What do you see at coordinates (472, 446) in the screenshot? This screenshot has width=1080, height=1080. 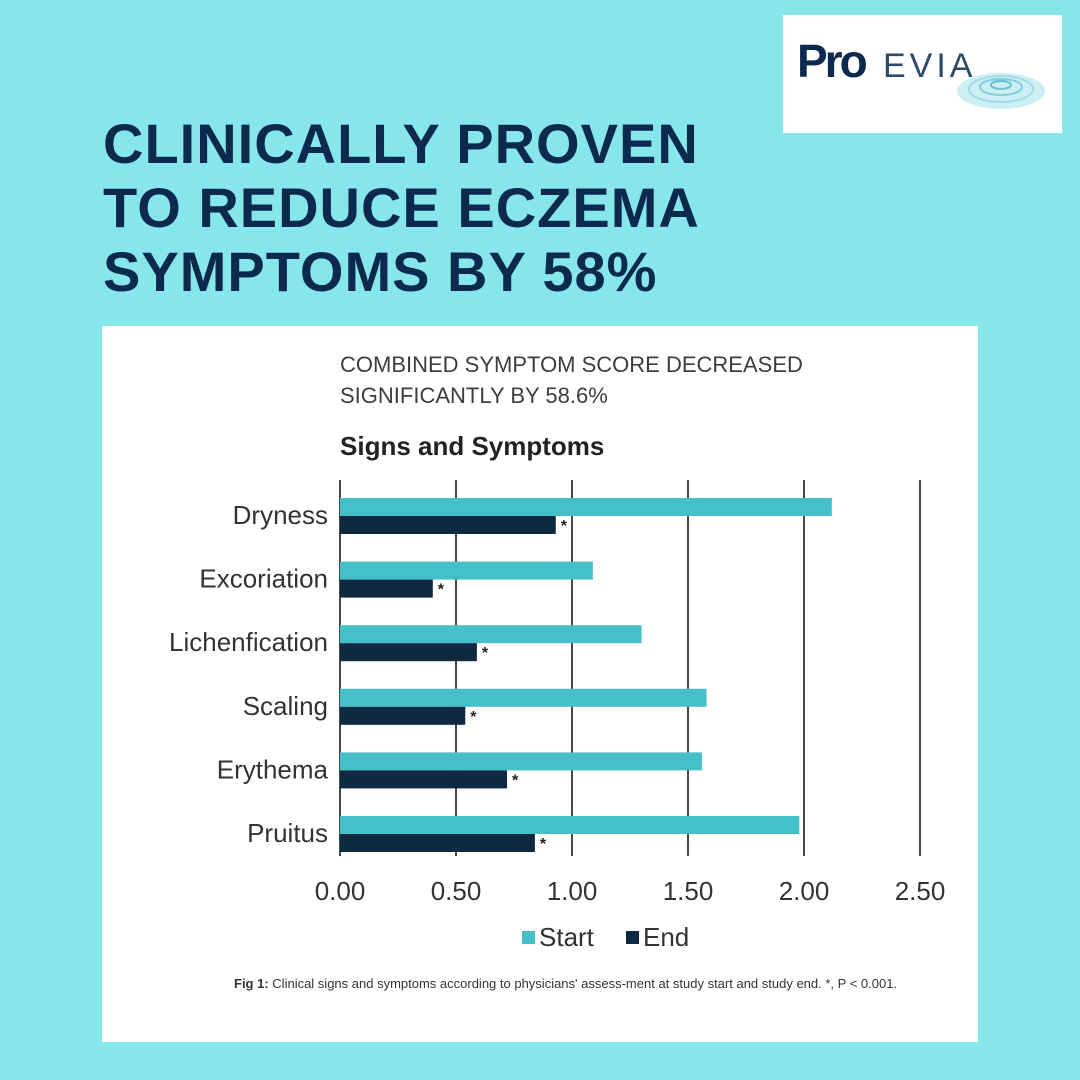 I see `chart-title: Signs and Symptoms` at bounding box center [472, 446].